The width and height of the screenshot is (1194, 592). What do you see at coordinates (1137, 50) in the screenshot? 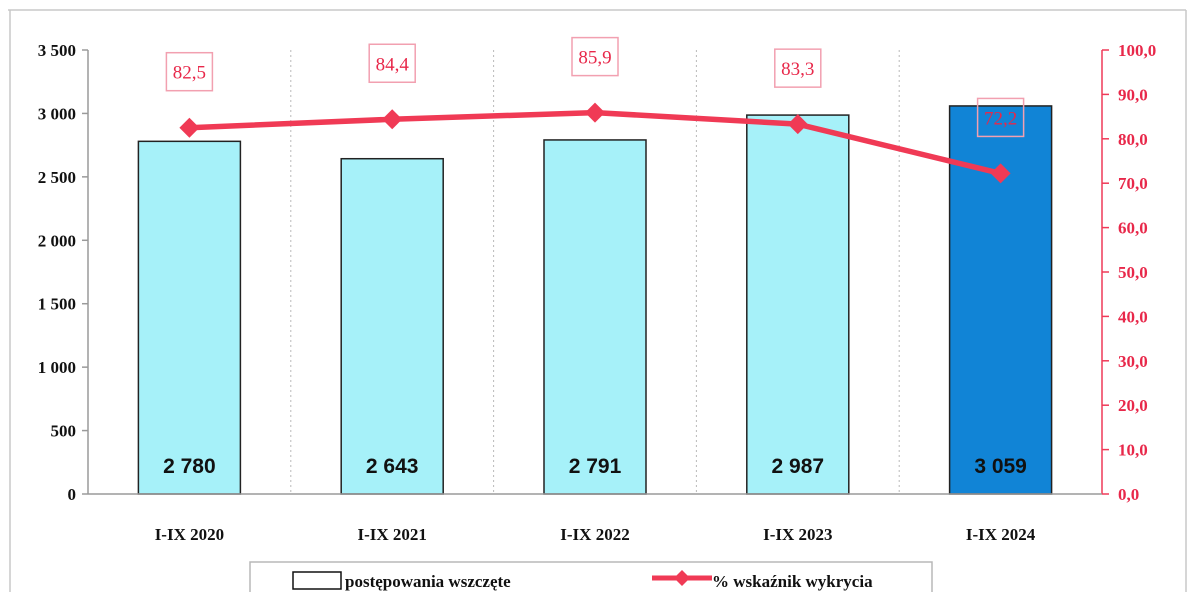
I see `y-tick-label-right: 100,0` at bounding box center [1137, 50].